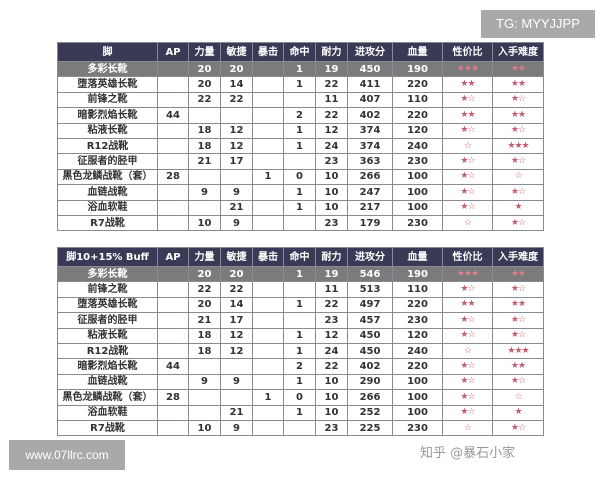 The width and height of the screenshot is (600, 480). I want to click on table-row: 前锋之靴 22 22 11 407 110 ★☆ ★☆, so click(300, 100).